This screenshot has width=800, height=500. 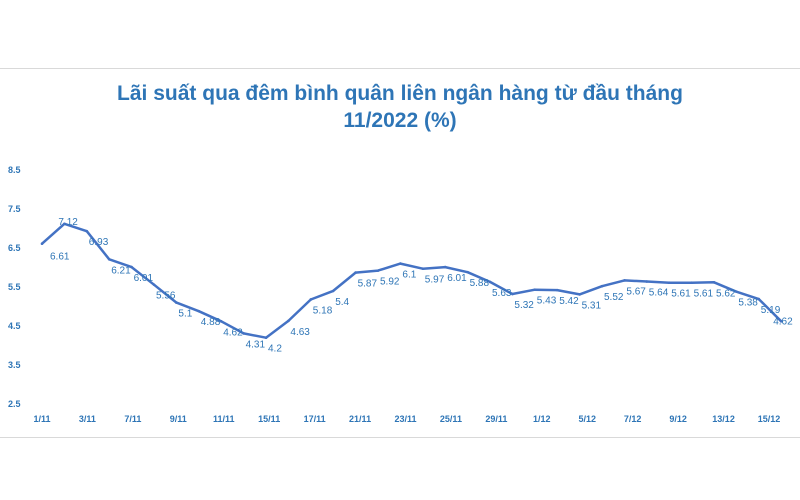 I want to click on data-label-8: 4.62, so click(x=233, y=332).